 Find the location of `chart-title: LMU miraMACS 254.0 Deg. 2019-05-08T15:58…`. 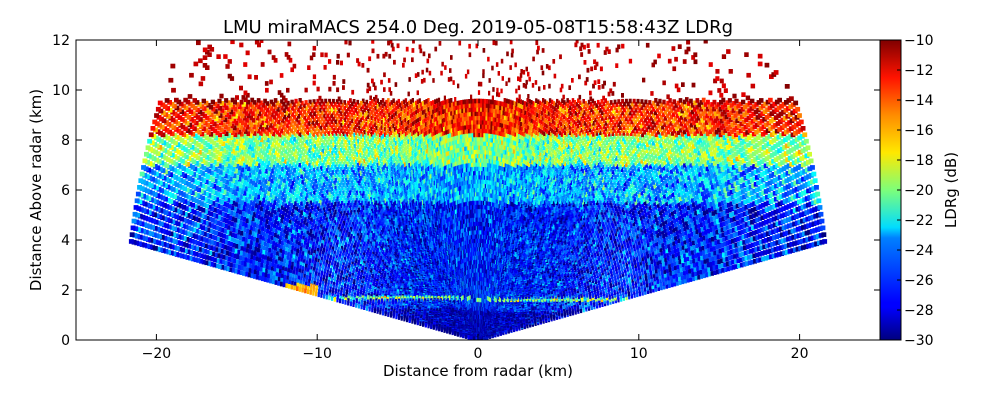

chart-title: LMU miraMACS 254.0 Deg. 2019-05-08T15:58… is located at coordinates (478, 27).